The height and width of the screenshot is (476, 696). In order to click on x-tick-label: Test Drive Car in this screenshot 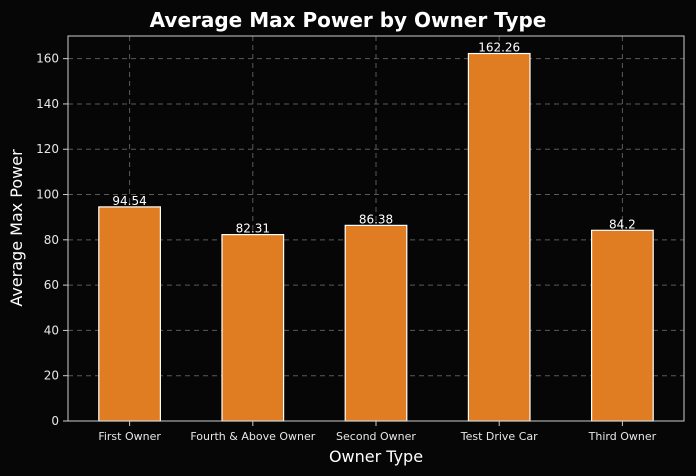, I will do `click(499, 436)`.